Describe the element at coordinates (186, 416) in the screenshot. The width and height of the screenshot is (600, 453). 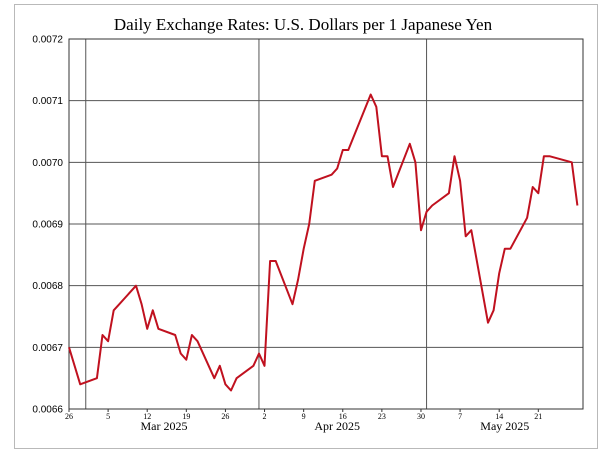
I see `x-tick-label: 19` at that location.